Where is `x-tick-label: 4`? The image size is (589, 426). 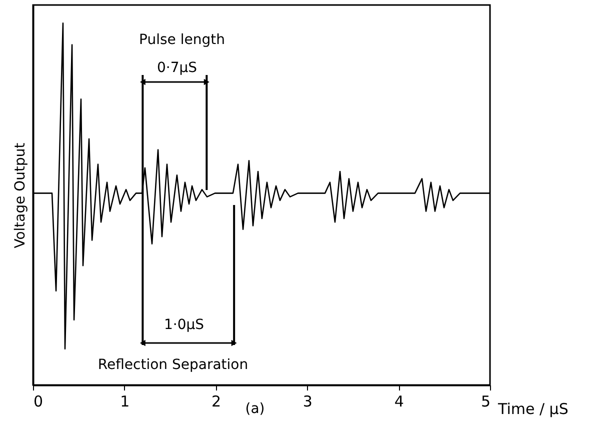 x-tick-label: 4 is located at coordinates (399, 401).